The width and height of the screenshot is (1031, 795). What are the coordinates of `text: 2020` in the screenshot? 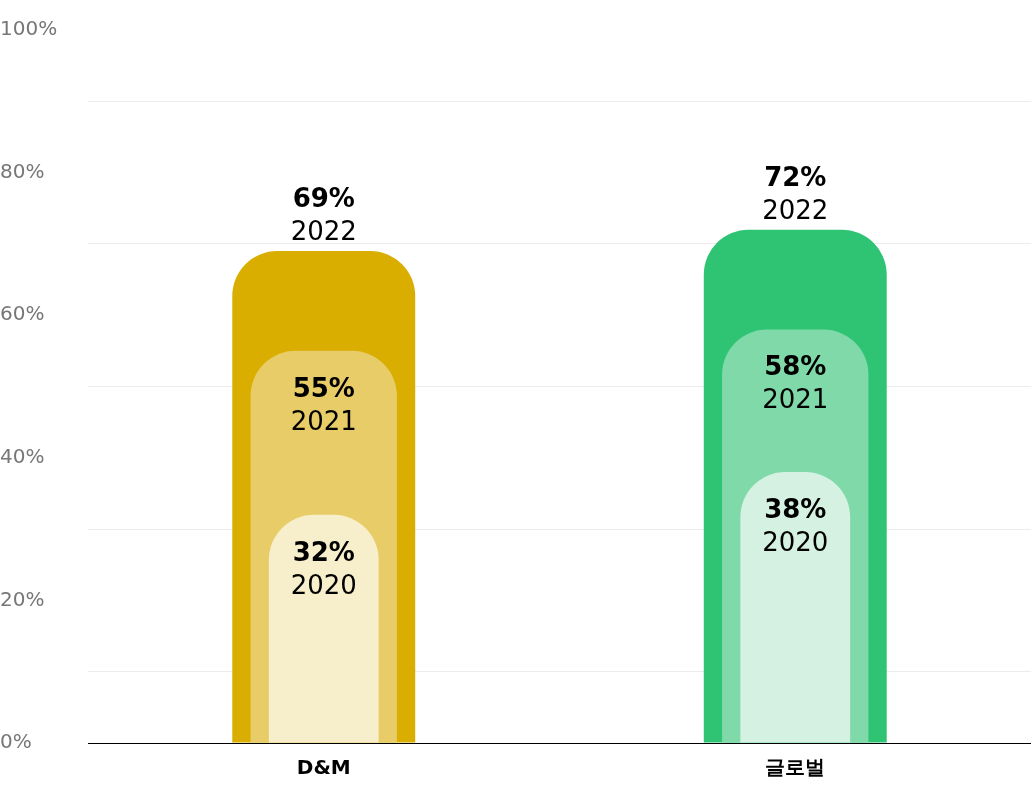 It's located at (323, 584).